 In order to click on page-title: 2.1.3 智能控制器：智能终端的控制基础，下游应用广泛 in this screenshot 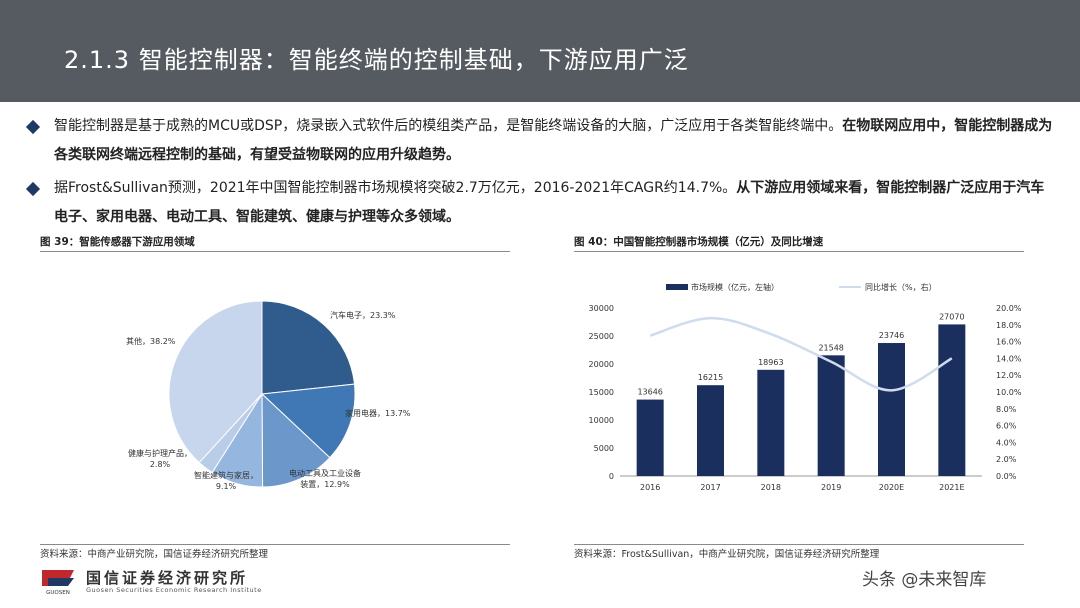, I will do `click(376, 60)`.